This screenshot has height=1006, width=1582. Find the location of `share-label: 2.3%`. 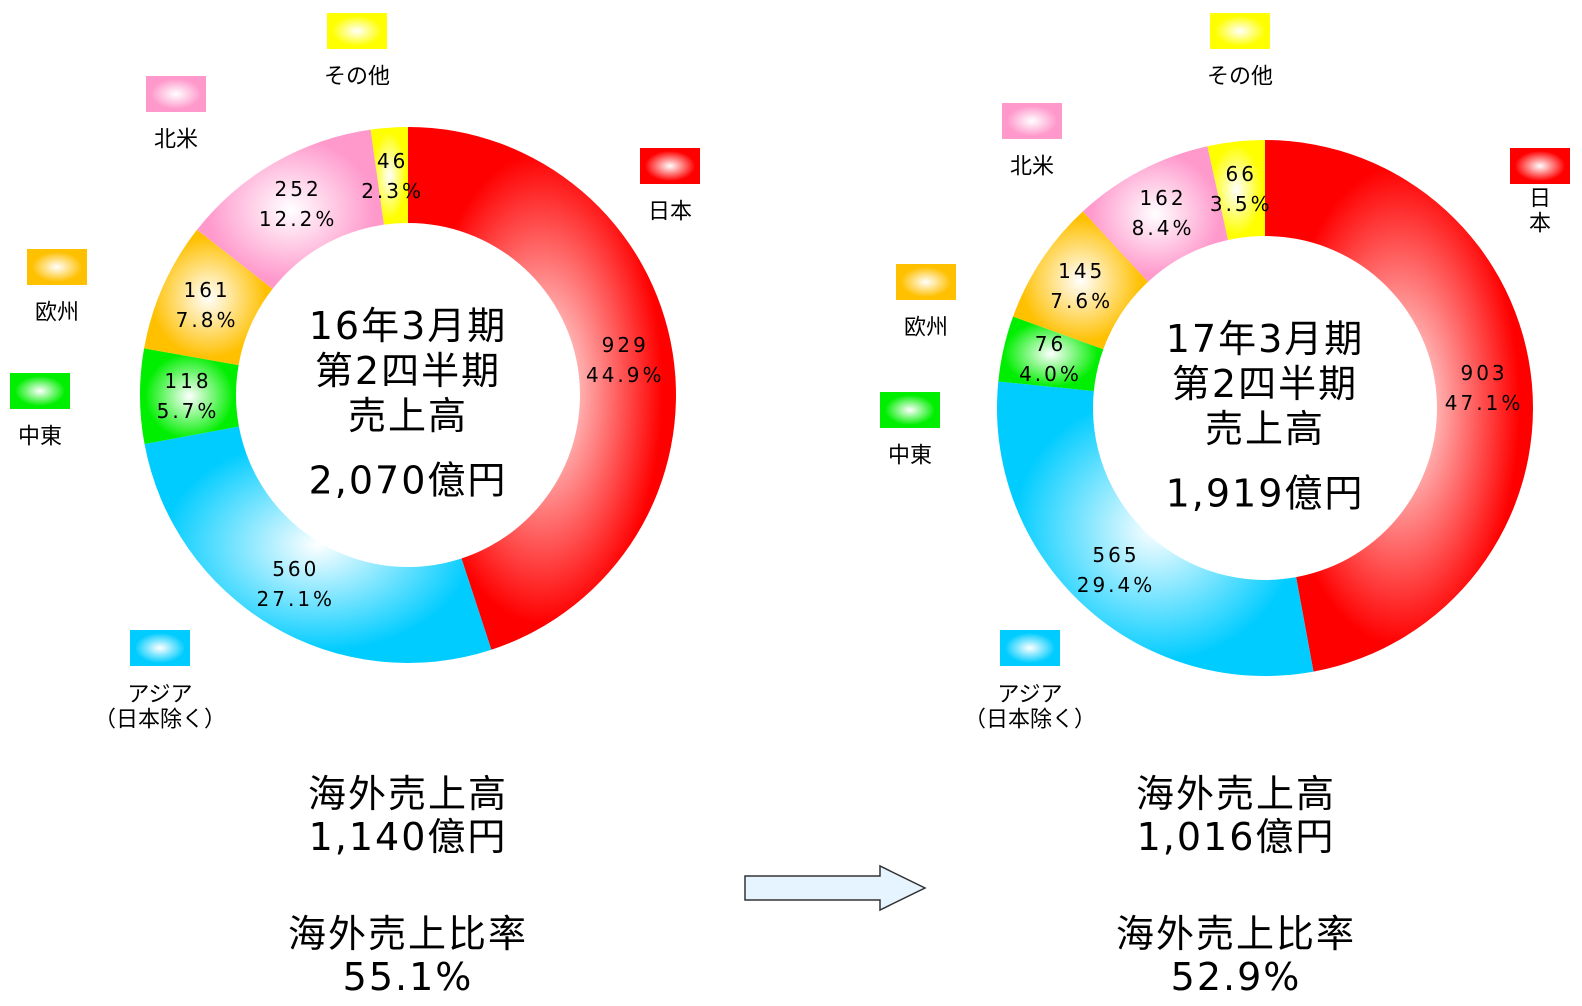

share-label: 2.3% is located at coordinates (393, 190).